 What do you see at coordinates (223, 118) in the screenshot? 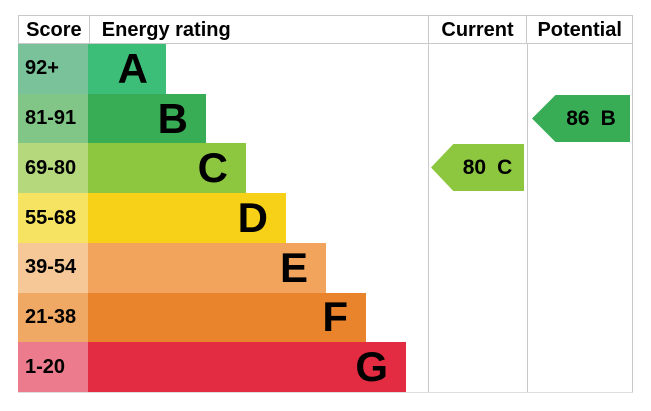
I see `band-row-b: 81-91 B` at bounding box center [223, 118].